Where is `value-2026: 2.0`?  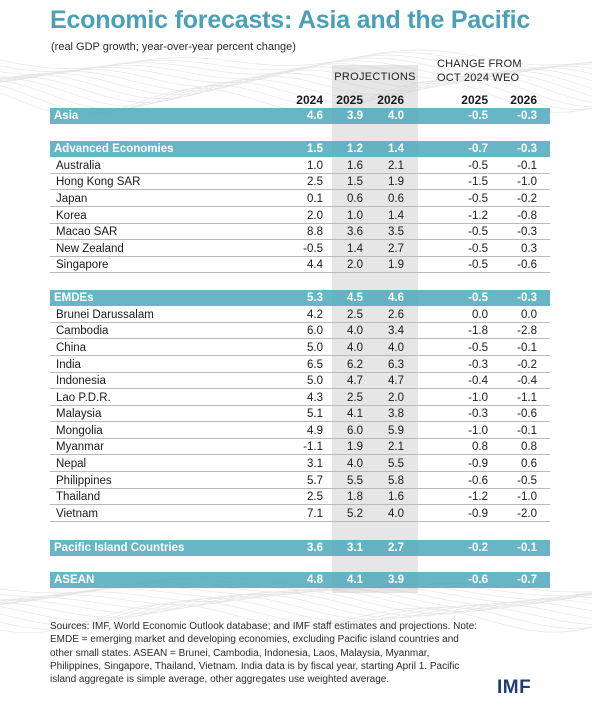 value-2026: 2.0 is located at coordinates (396, 398).